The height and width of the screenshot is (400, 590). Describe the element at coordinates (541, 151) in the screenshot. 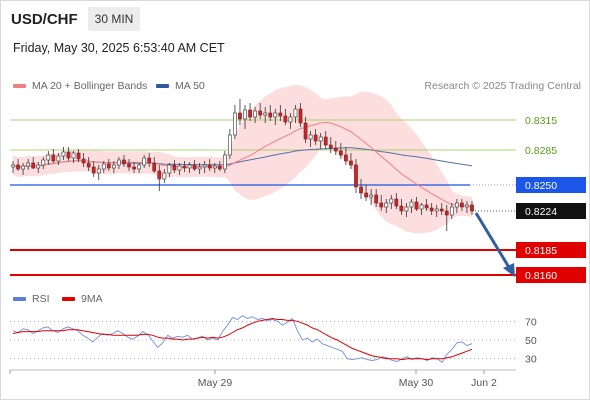

I see `resistance-label-0.8285: 0.8285` at that location.